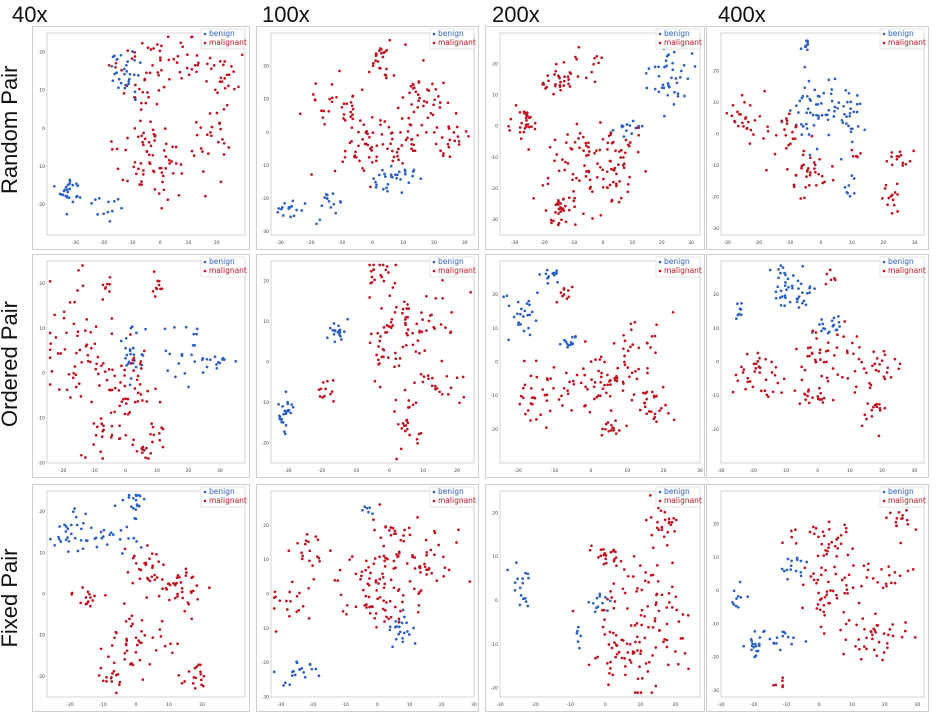 The width and height of the screenshot is (937, 717). What do you see at coordinates (457, 500) in the screenshot?
I see `malignant-legend-label: malignant` at bounding box center [457, 500].